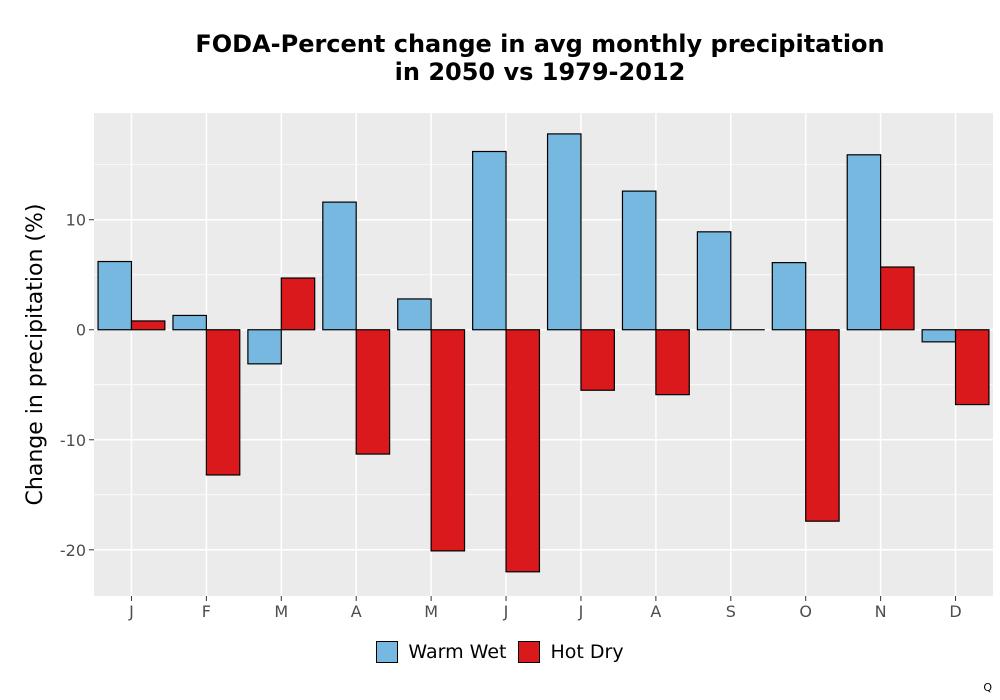 Image resolution: width=1000 pixels, height=700 pixels. Describe the element at coordinates (457, 652) in the screenshot. I see `legend-label-warm-wet: Warm Wet` at that location.